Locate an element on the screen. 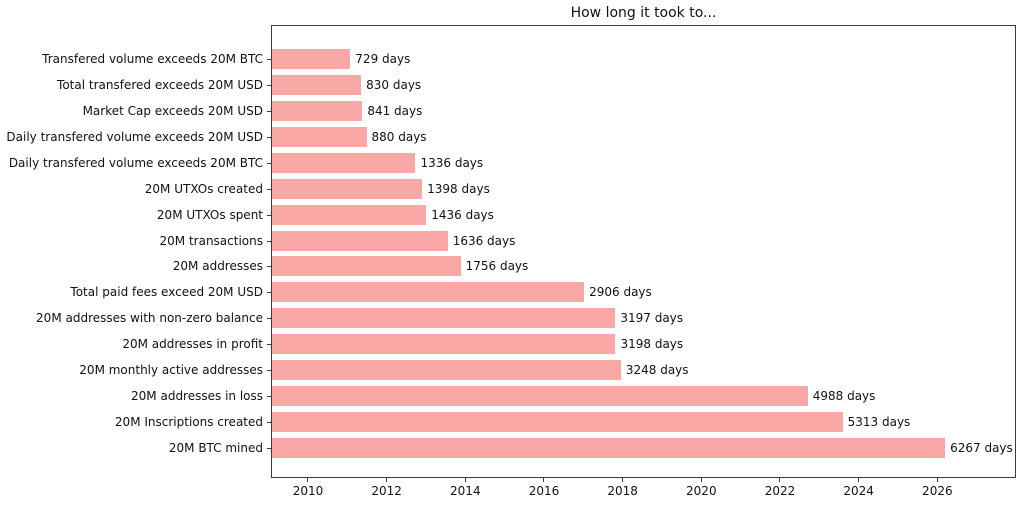  y-tick-label: 20M addresses in profit is located at coordinates (192, 344).